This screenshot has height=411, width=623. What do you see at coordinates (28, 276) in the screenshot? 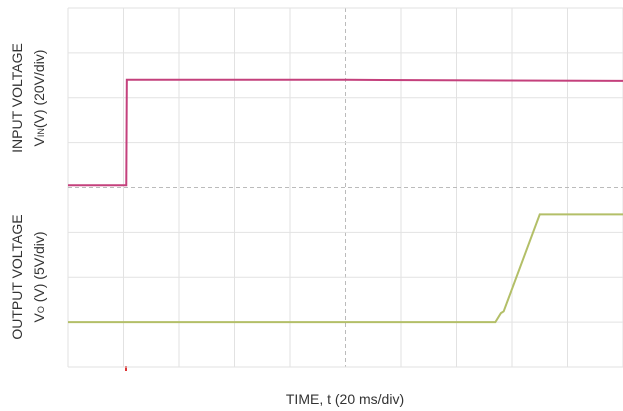
I see `y2-axis-label: OUTPUT VOLTAGE VO (V) (5V/div)` at bounding box center [28, 276].